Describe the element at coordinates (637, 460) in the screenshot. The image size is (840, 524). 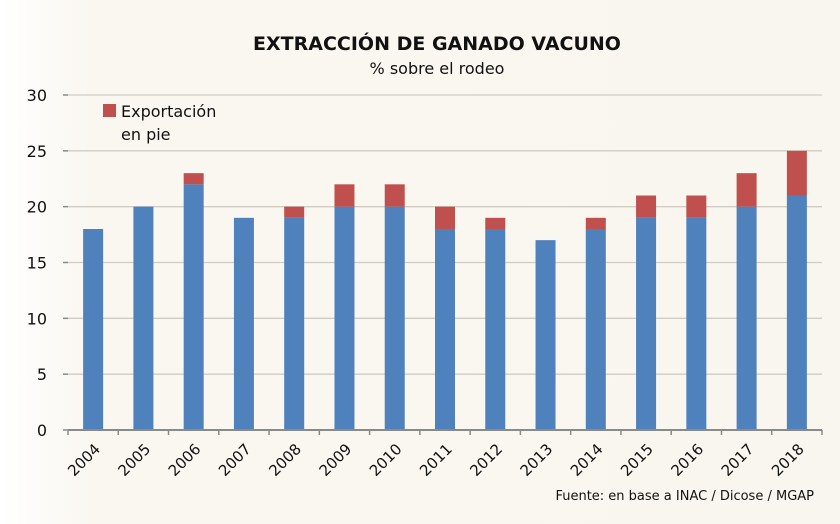
I see `x-tick-label: 2015` at that location.